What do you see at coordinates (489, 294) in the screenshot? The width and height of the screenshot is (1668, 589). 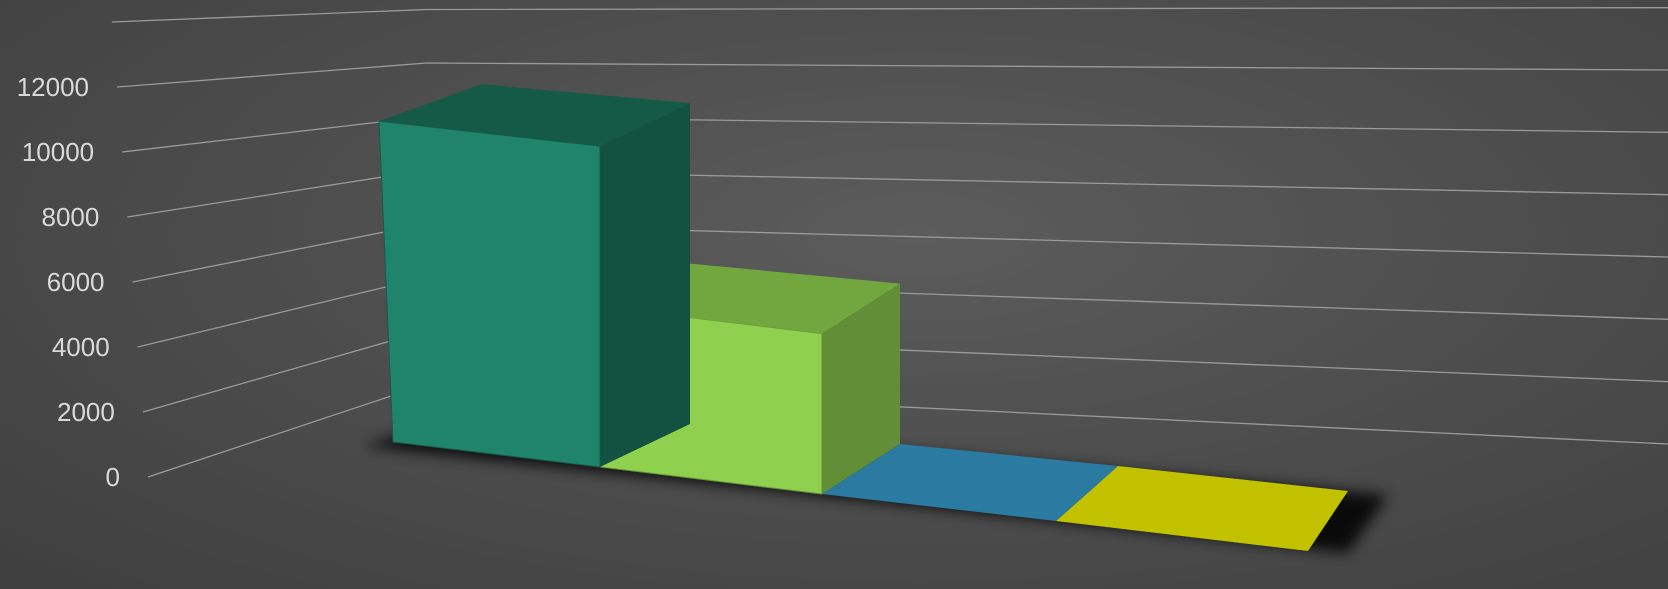 I see `bar-front-face` at bounding box center [489, 294].